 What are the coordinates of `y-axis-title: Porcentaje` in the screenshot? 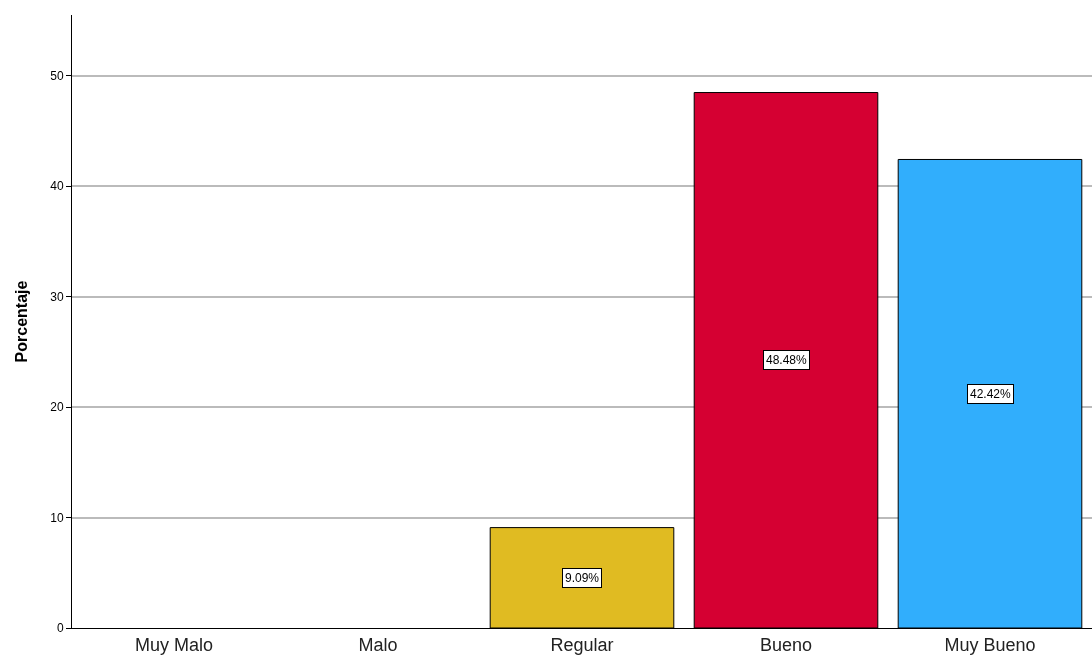 It's located at (22, 321).